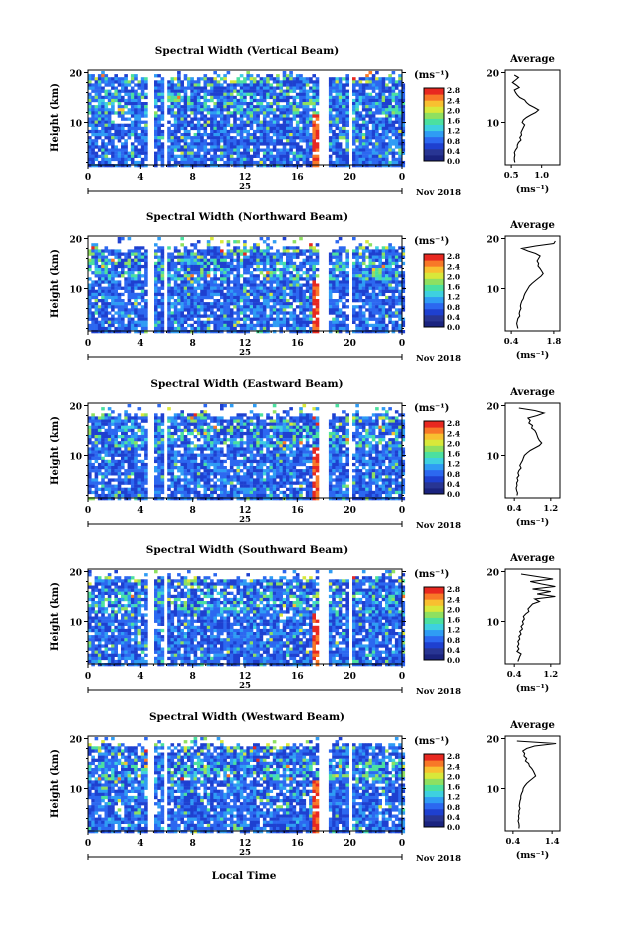 The image size is (621, 933). What do you see at coordinates (75, 75) in the screenshot?
I see `y-tick-label: 20` at bounding box center [75, 75].